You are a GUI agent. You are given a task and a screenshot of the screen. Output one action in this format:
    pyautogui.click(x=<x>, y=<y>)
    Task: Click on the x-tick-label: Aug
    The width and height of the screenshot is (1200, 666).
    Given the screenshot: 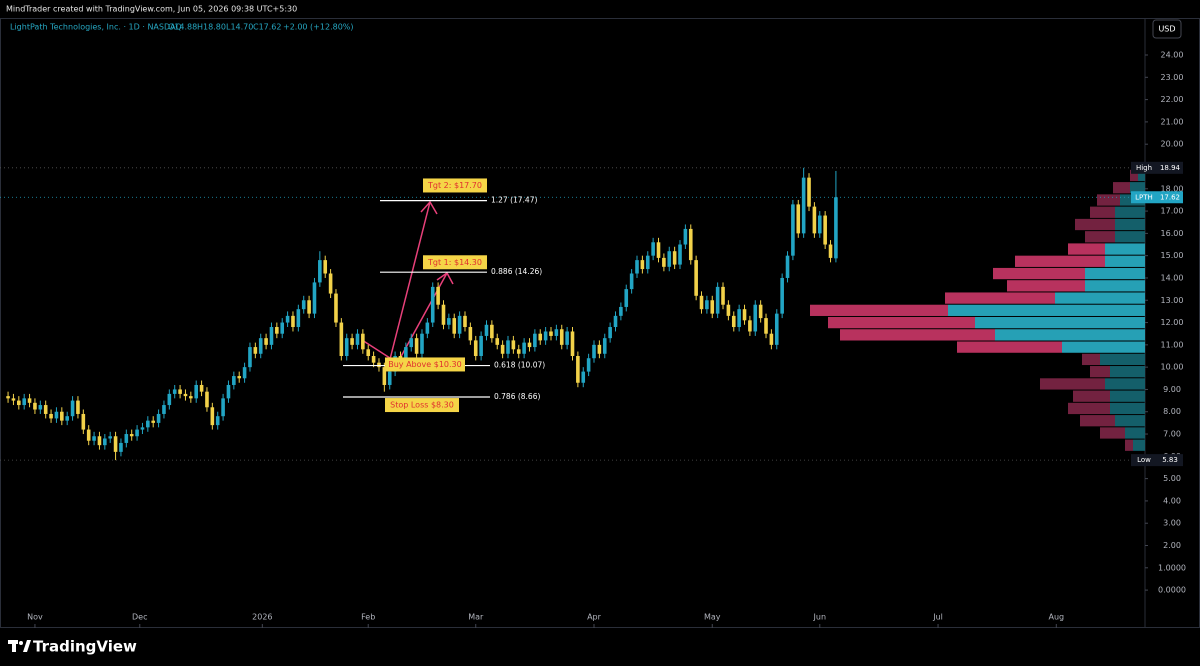 What is the action you would take?
    pyautogui.click(x=1056, y=617)
    